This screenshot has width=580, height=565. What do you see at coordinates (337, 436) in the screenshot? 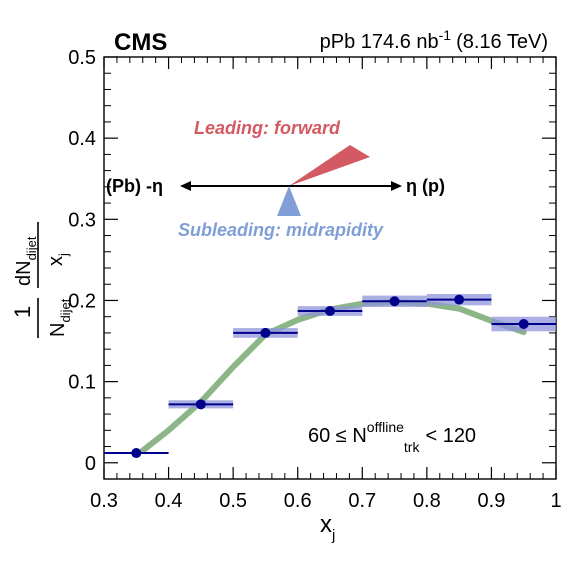
I see `selection-prefix: 60 ≤ N` at bounding box center [337, 436].